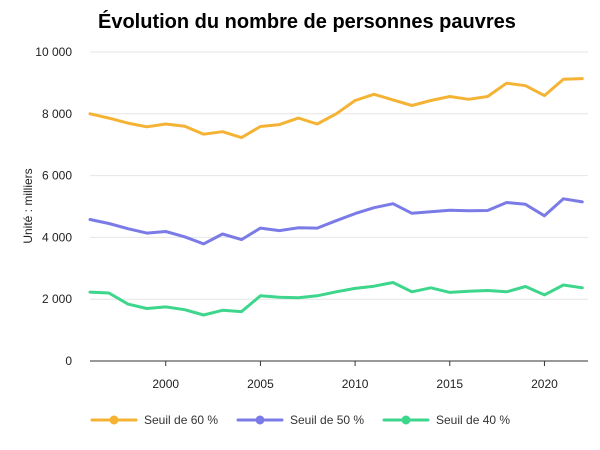 This screenshot has height=450, width=600. What do you see at coordinates (53, 52) in the screenshot?
I see `y-tick-label: 10 000` at bounding box center [53, 52].